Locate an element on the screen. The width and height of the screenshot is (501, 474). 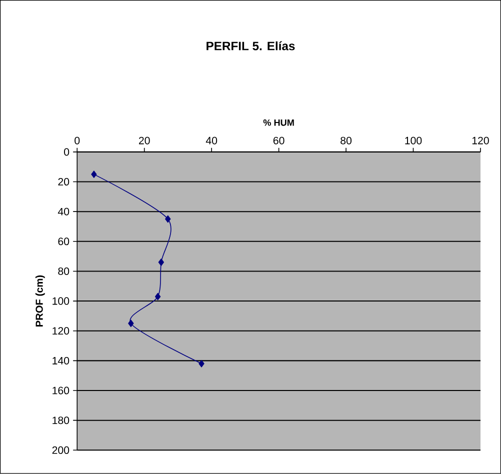
y-tick-label: 100 is located at coordinates (61, 301).